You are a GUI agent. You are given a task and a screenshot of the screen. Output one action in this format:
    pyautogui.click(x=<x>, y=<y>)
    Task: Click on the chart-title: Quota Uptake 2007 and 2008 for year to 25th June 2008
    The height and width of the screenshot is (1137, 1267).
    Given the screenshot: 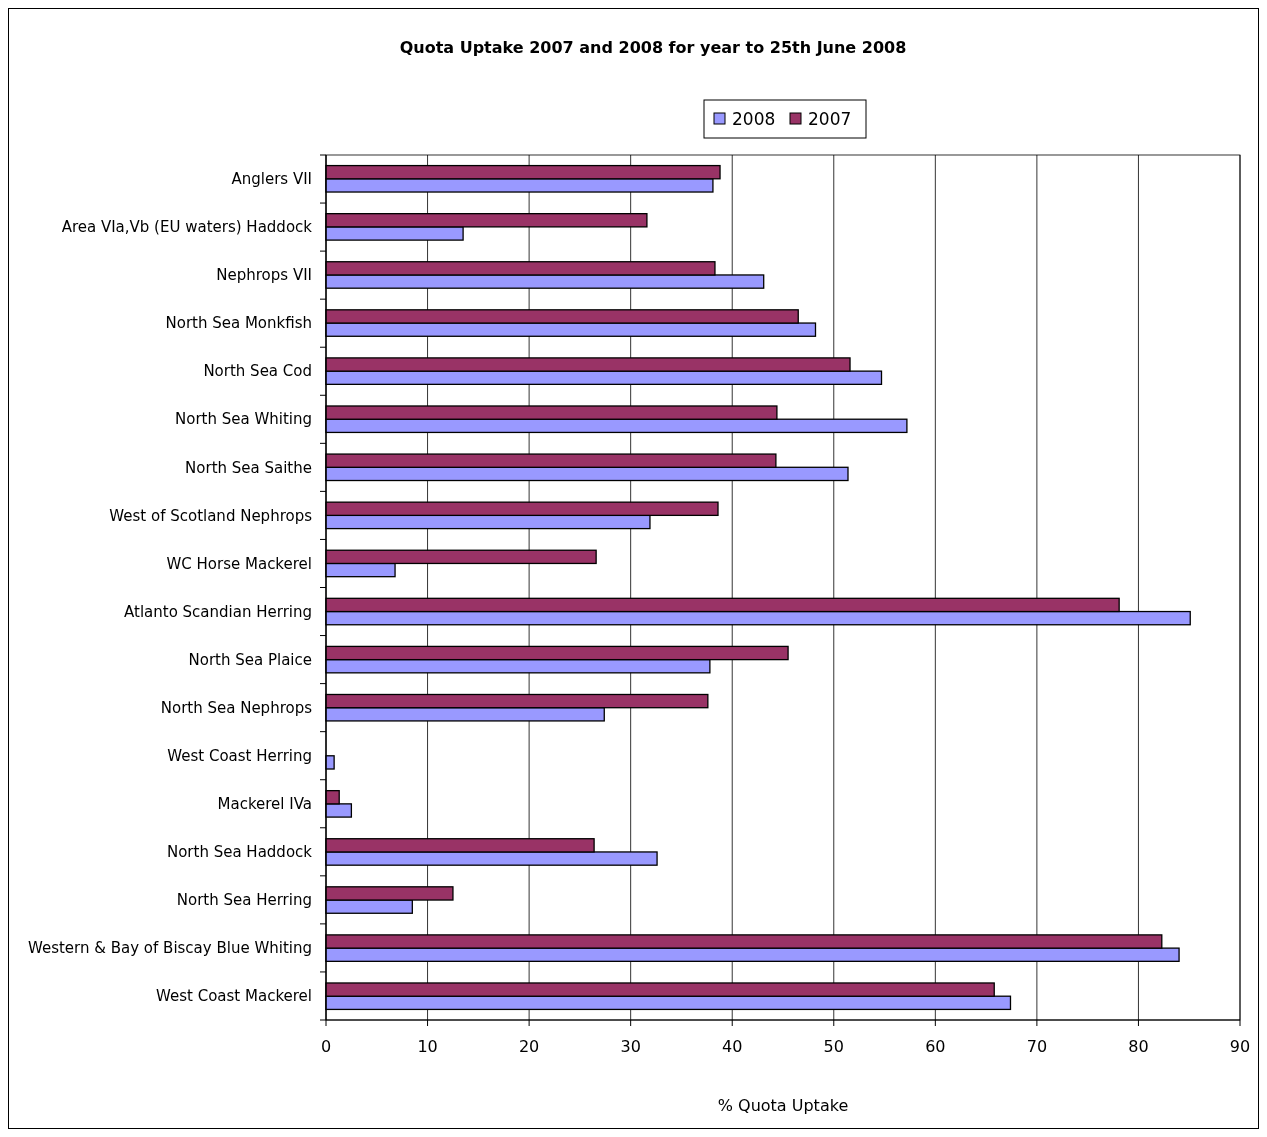 What is the action you would take?
    pyautogui.click(x=653, y=47)
    